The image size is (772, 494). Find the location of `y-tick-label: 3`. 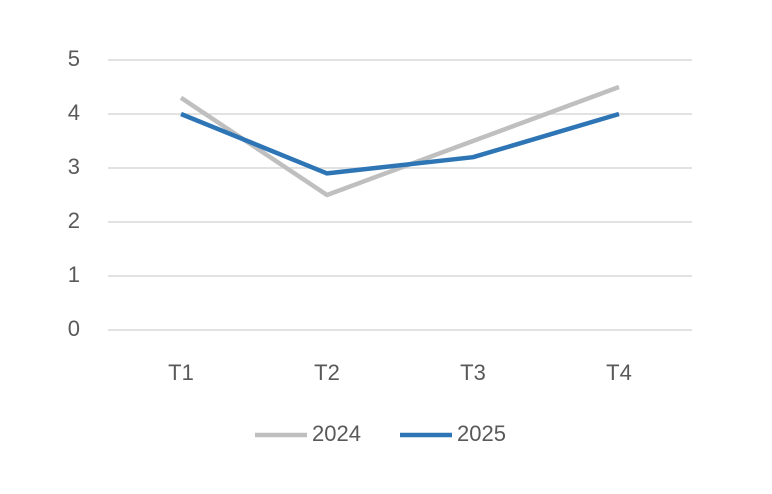

y-tick-label: 3 is located at coordinates (74, 166).